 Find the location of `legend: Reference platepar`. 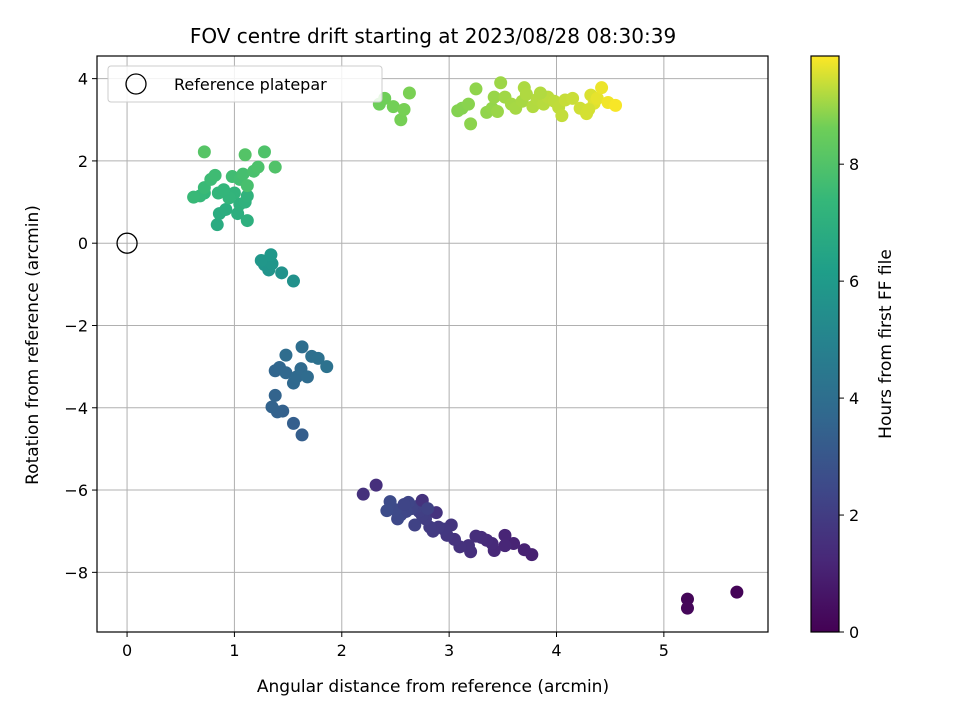

legend: Reference platepar is located at coordinates (245, 84).